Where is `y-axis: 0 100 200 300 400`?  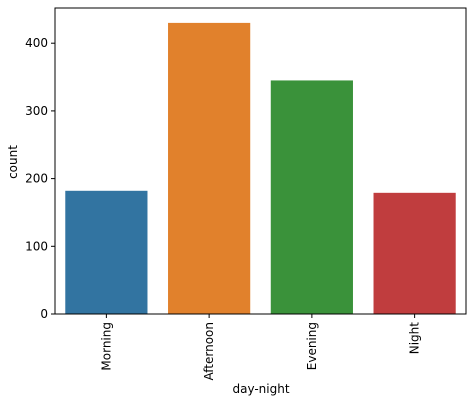 y-axis: 0 100 200 300 400 is located at coordinates (40, 178).